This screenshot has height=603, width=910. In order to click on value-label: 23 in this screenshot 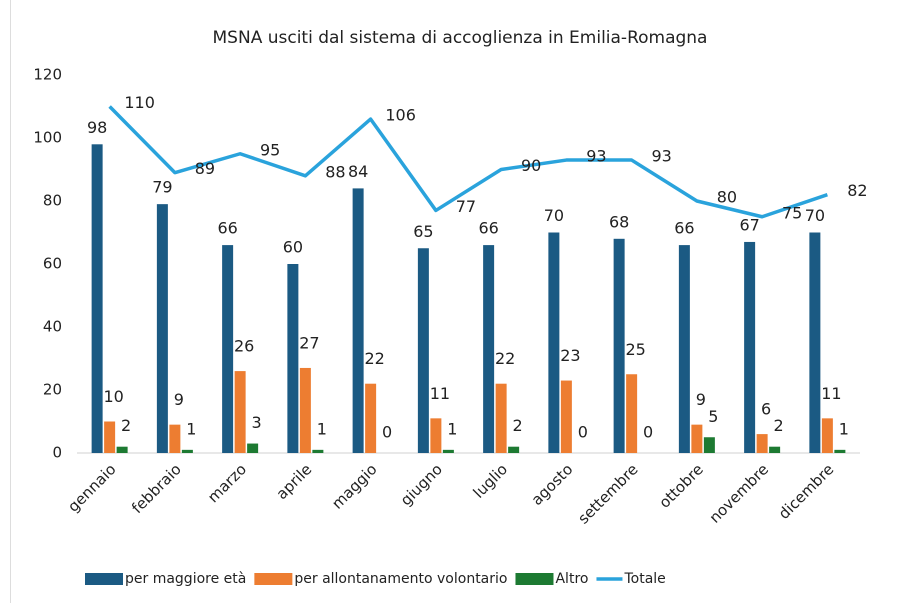, I will do `click(570, 355)`.